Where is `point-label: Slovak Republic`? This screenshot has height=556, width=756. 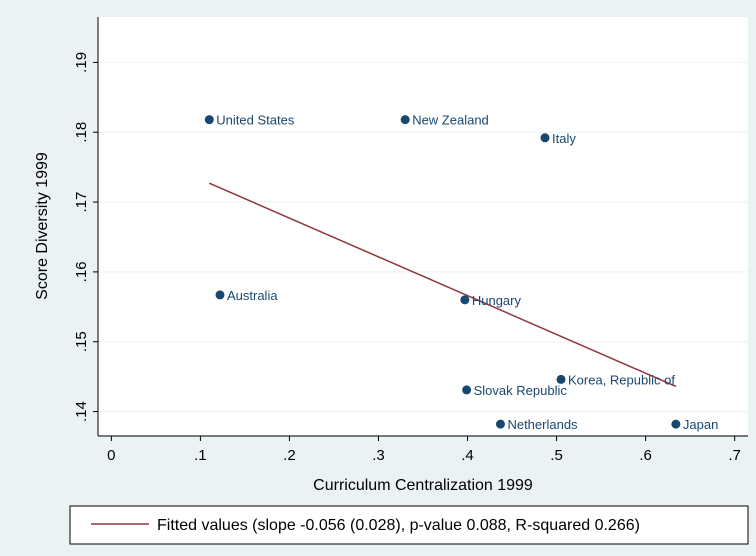
point-label: Slovak Republic is located at coordinates (521, 390).